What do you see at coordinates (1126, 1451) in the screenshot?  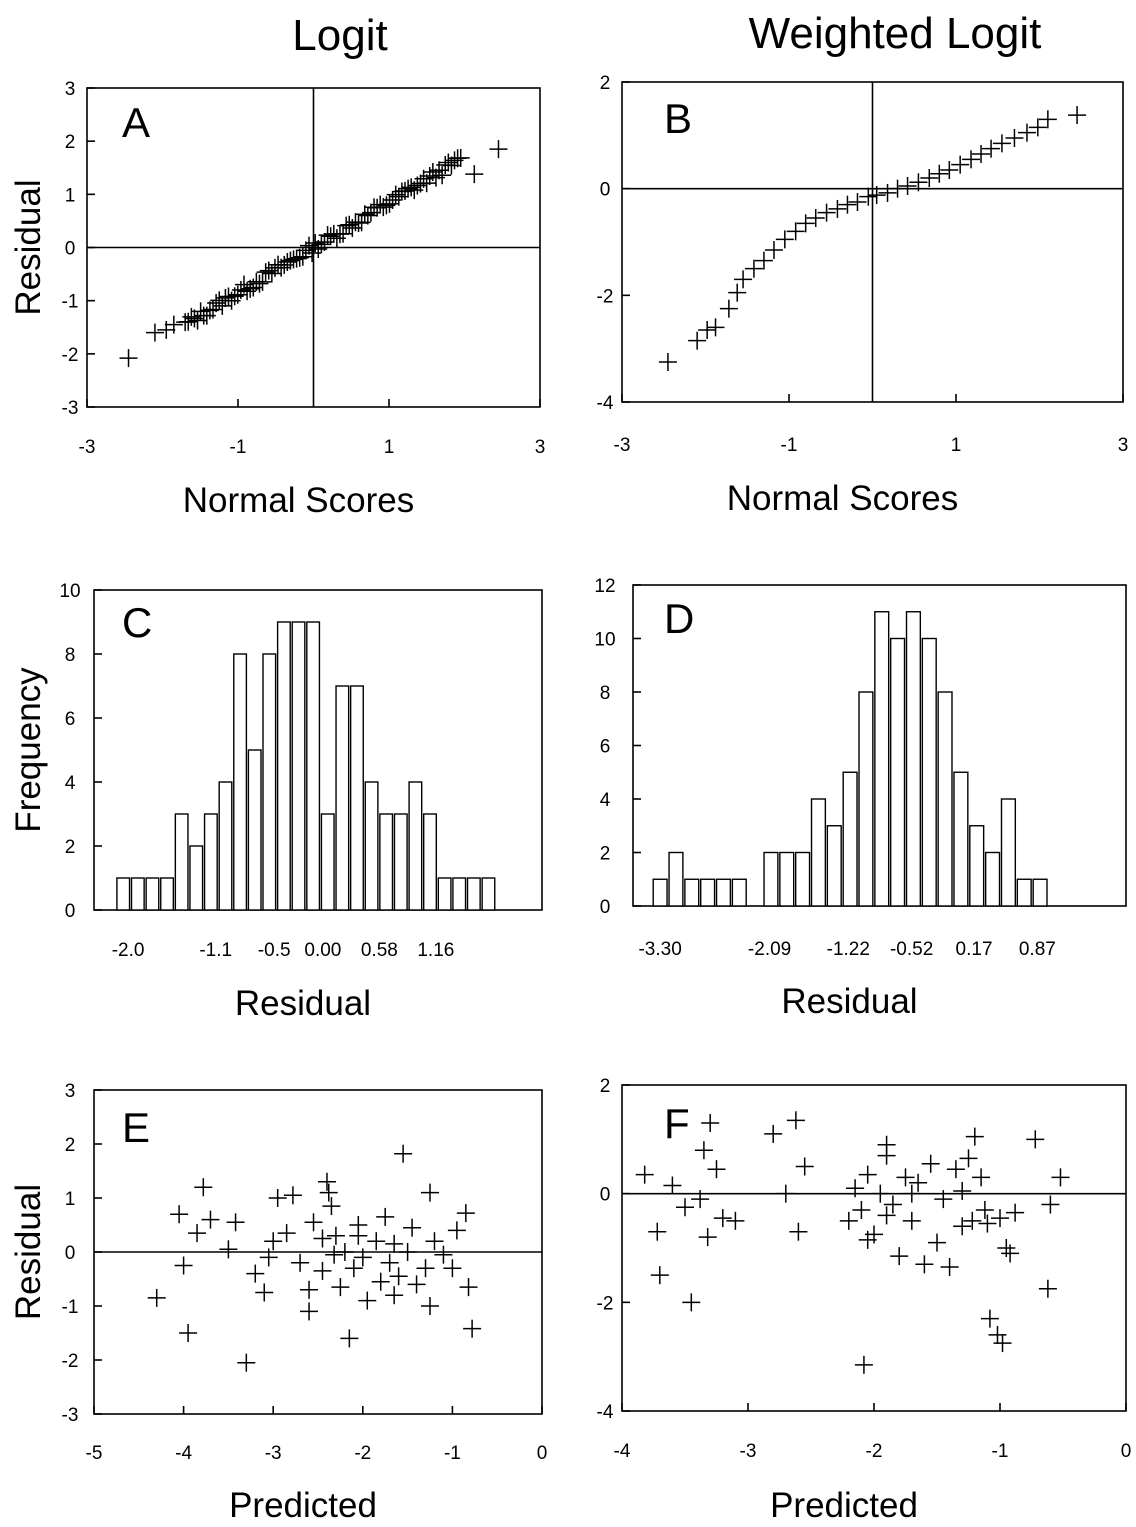 I see `x-tick-label: 0` at bounding box center [1126, 1451].